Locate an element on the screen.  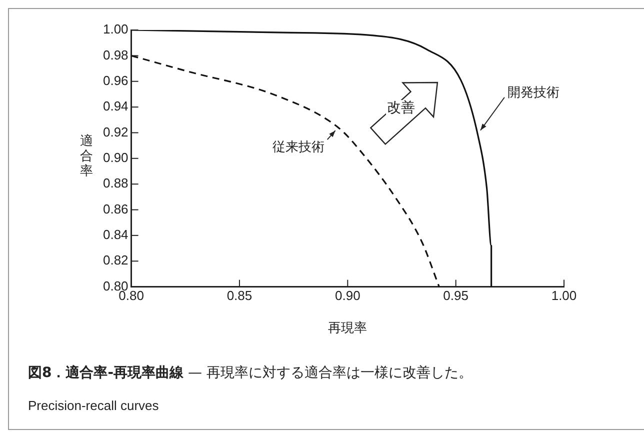
y-tick-label: 0.92 is located at coordinates (115, 132).